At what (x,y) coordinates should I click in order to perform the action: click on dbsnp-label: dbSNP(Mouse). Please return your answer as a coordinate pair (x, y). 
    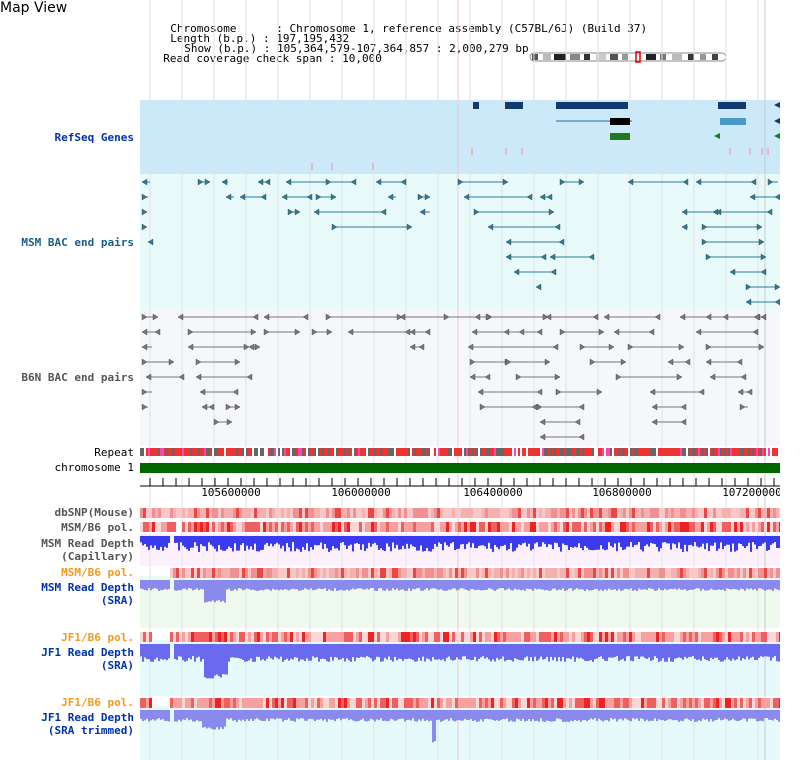
    Looking at the image, I should click on (94, 512).